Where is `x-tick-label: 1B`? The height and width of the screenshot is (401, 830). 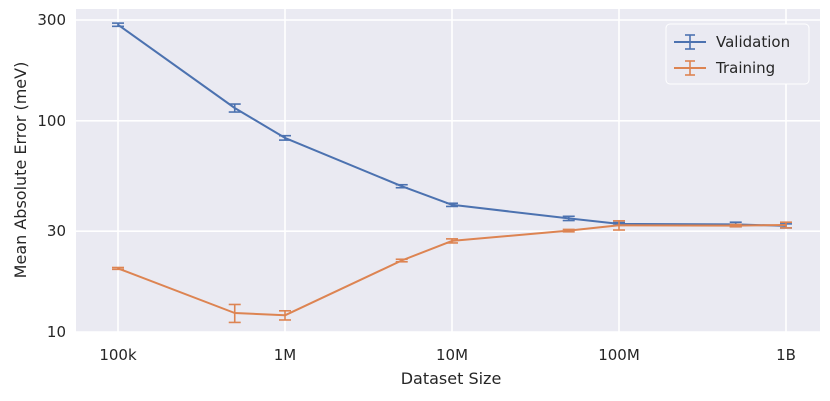
x-tick-label: 1B is located at coordinates (786, 355).